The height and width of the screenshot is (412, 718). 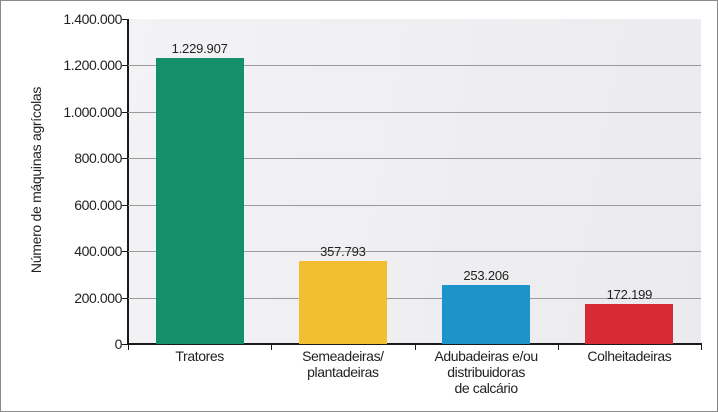 I want to click on value-label: 357.793, so click(x=343, y=251).